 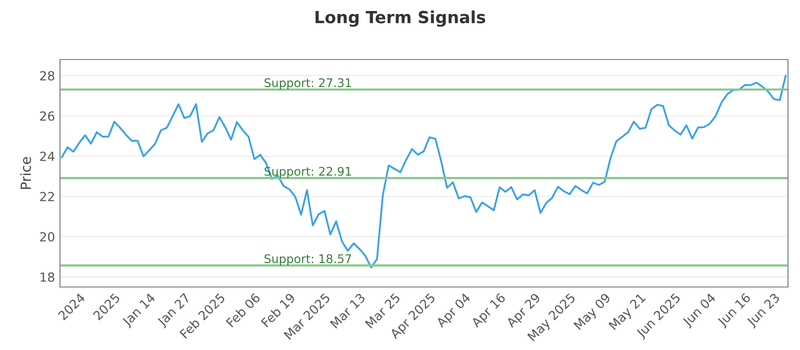 What do you see at coordinates (47, 277) in the screenshot?
I see `y-tick-label: 18` at bounding box center [47, 277].